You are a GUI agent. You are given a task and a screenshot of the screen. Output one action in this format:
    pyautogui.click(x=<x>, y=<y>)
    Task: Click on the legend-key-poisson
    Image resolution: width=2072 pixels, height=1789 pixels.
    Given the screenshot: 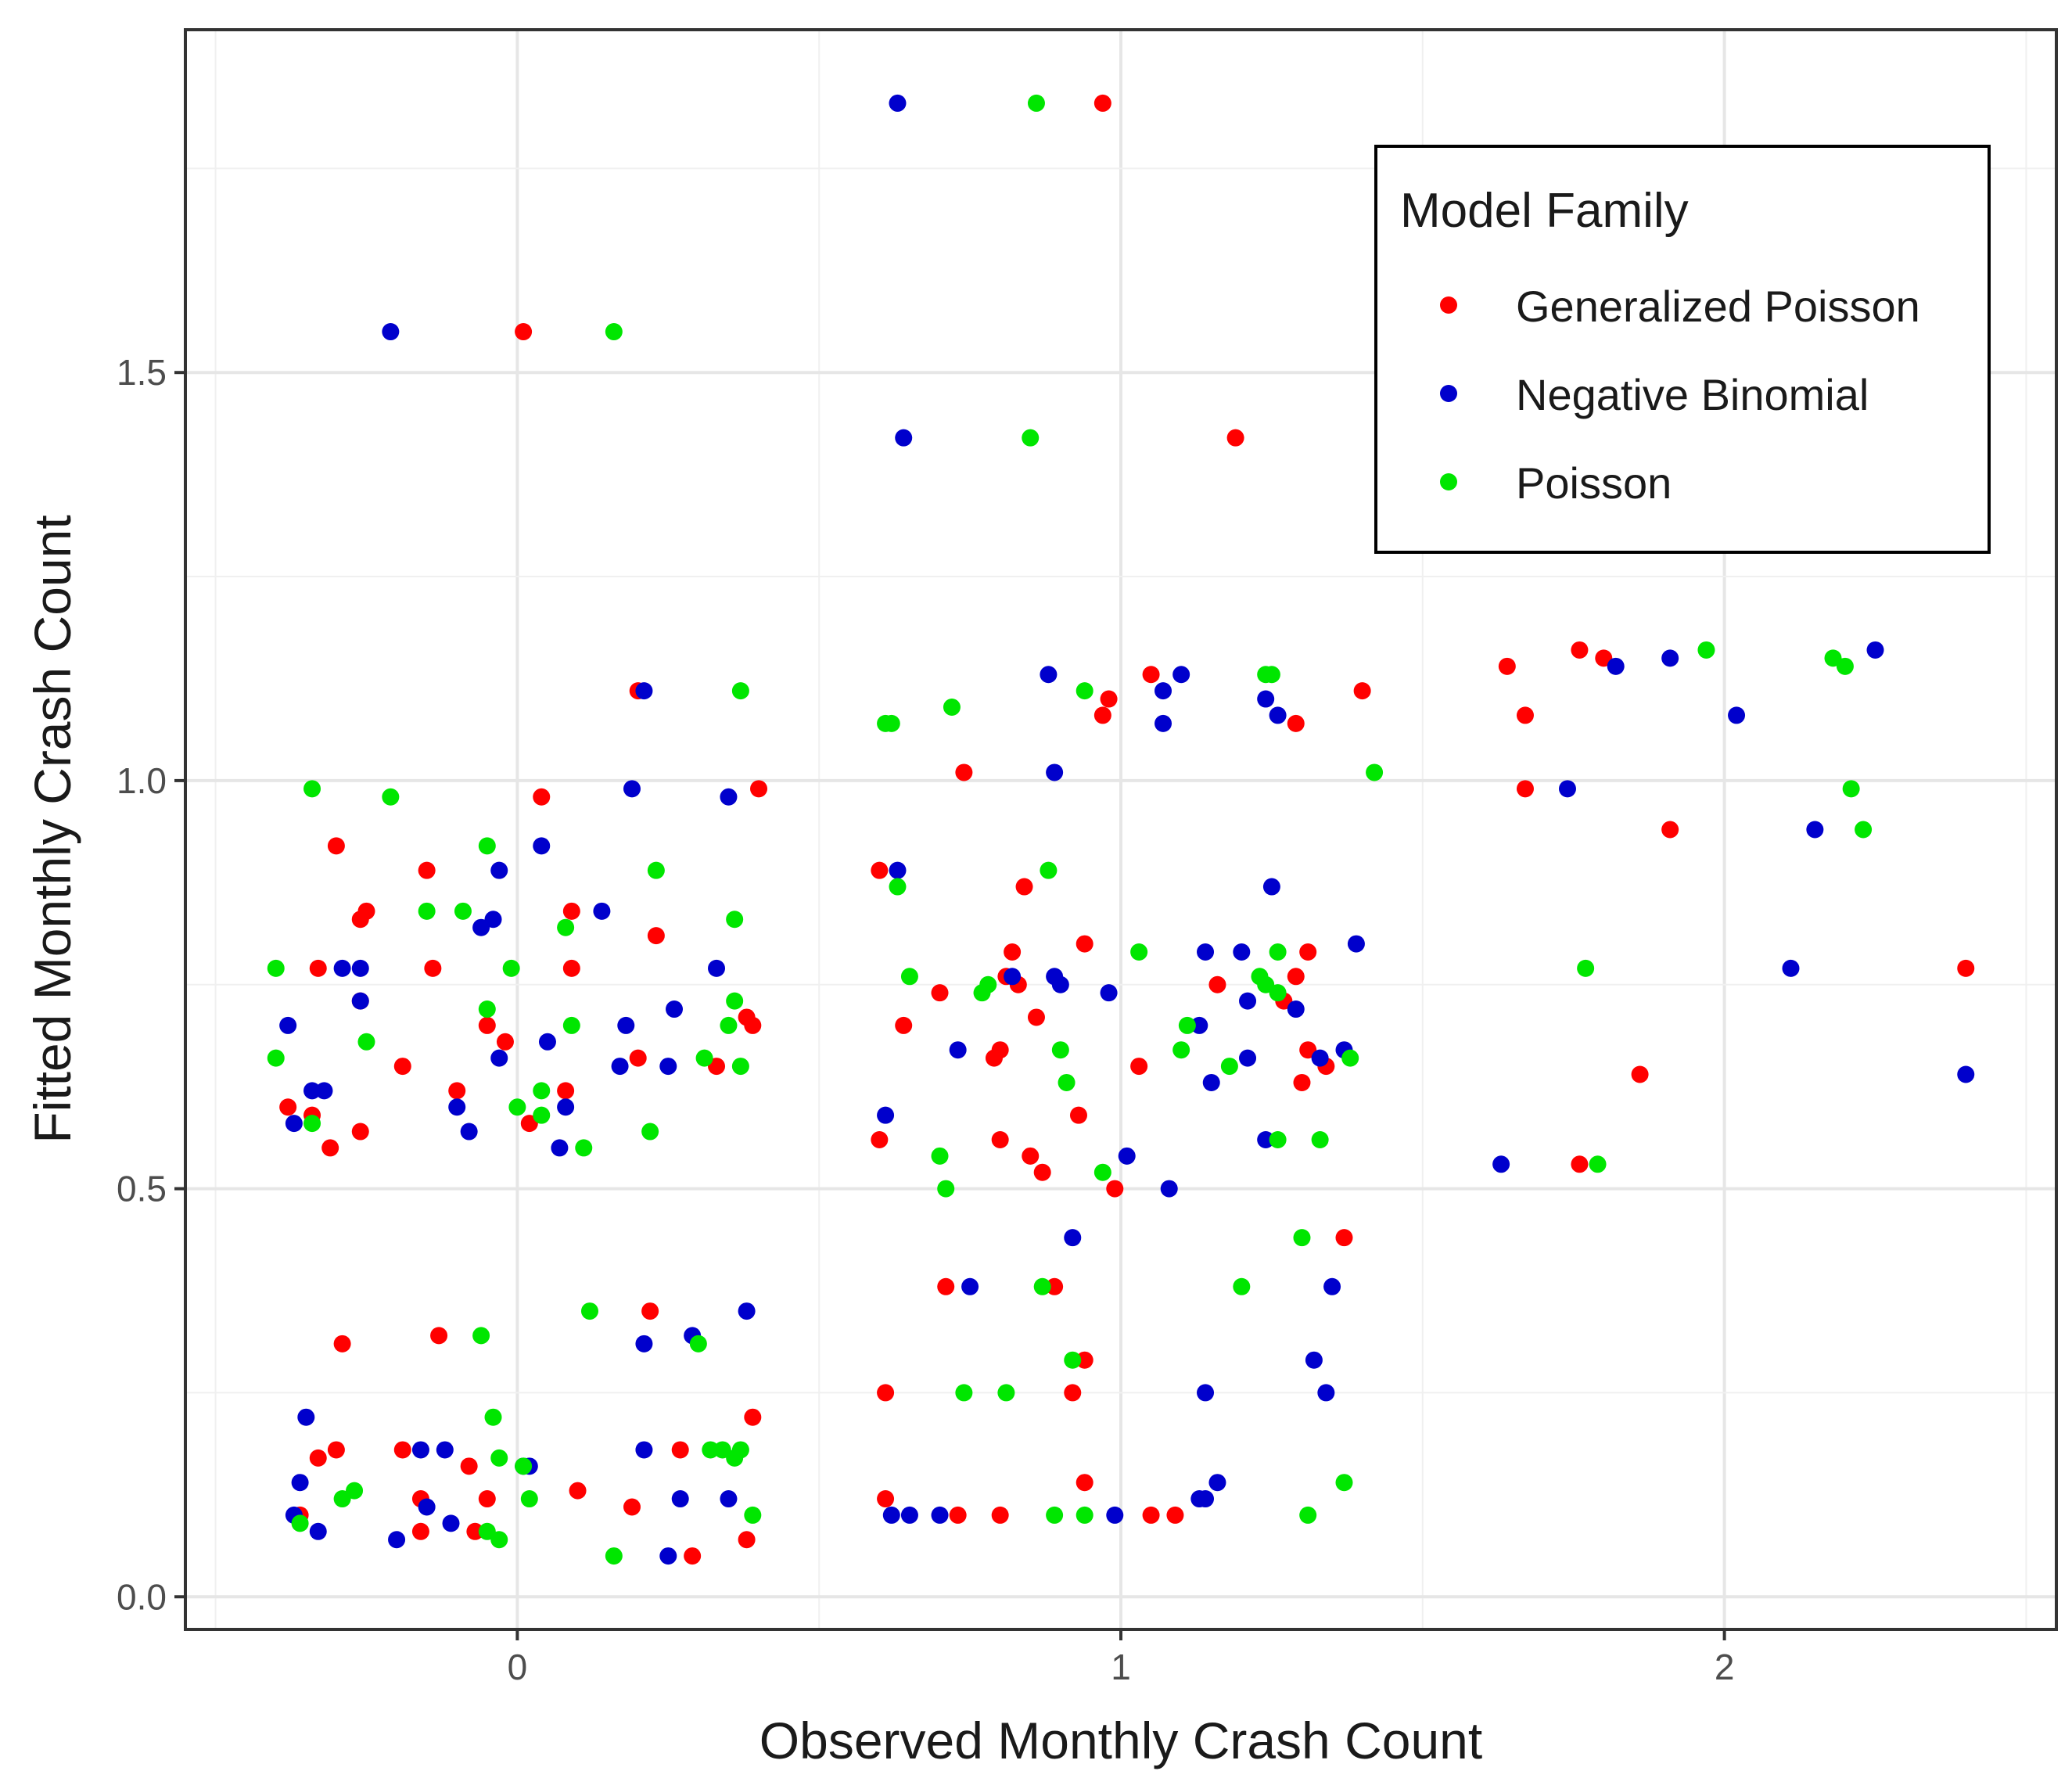 What is the action you would take?
    pyautogui.click(x=1448, y=481)
    